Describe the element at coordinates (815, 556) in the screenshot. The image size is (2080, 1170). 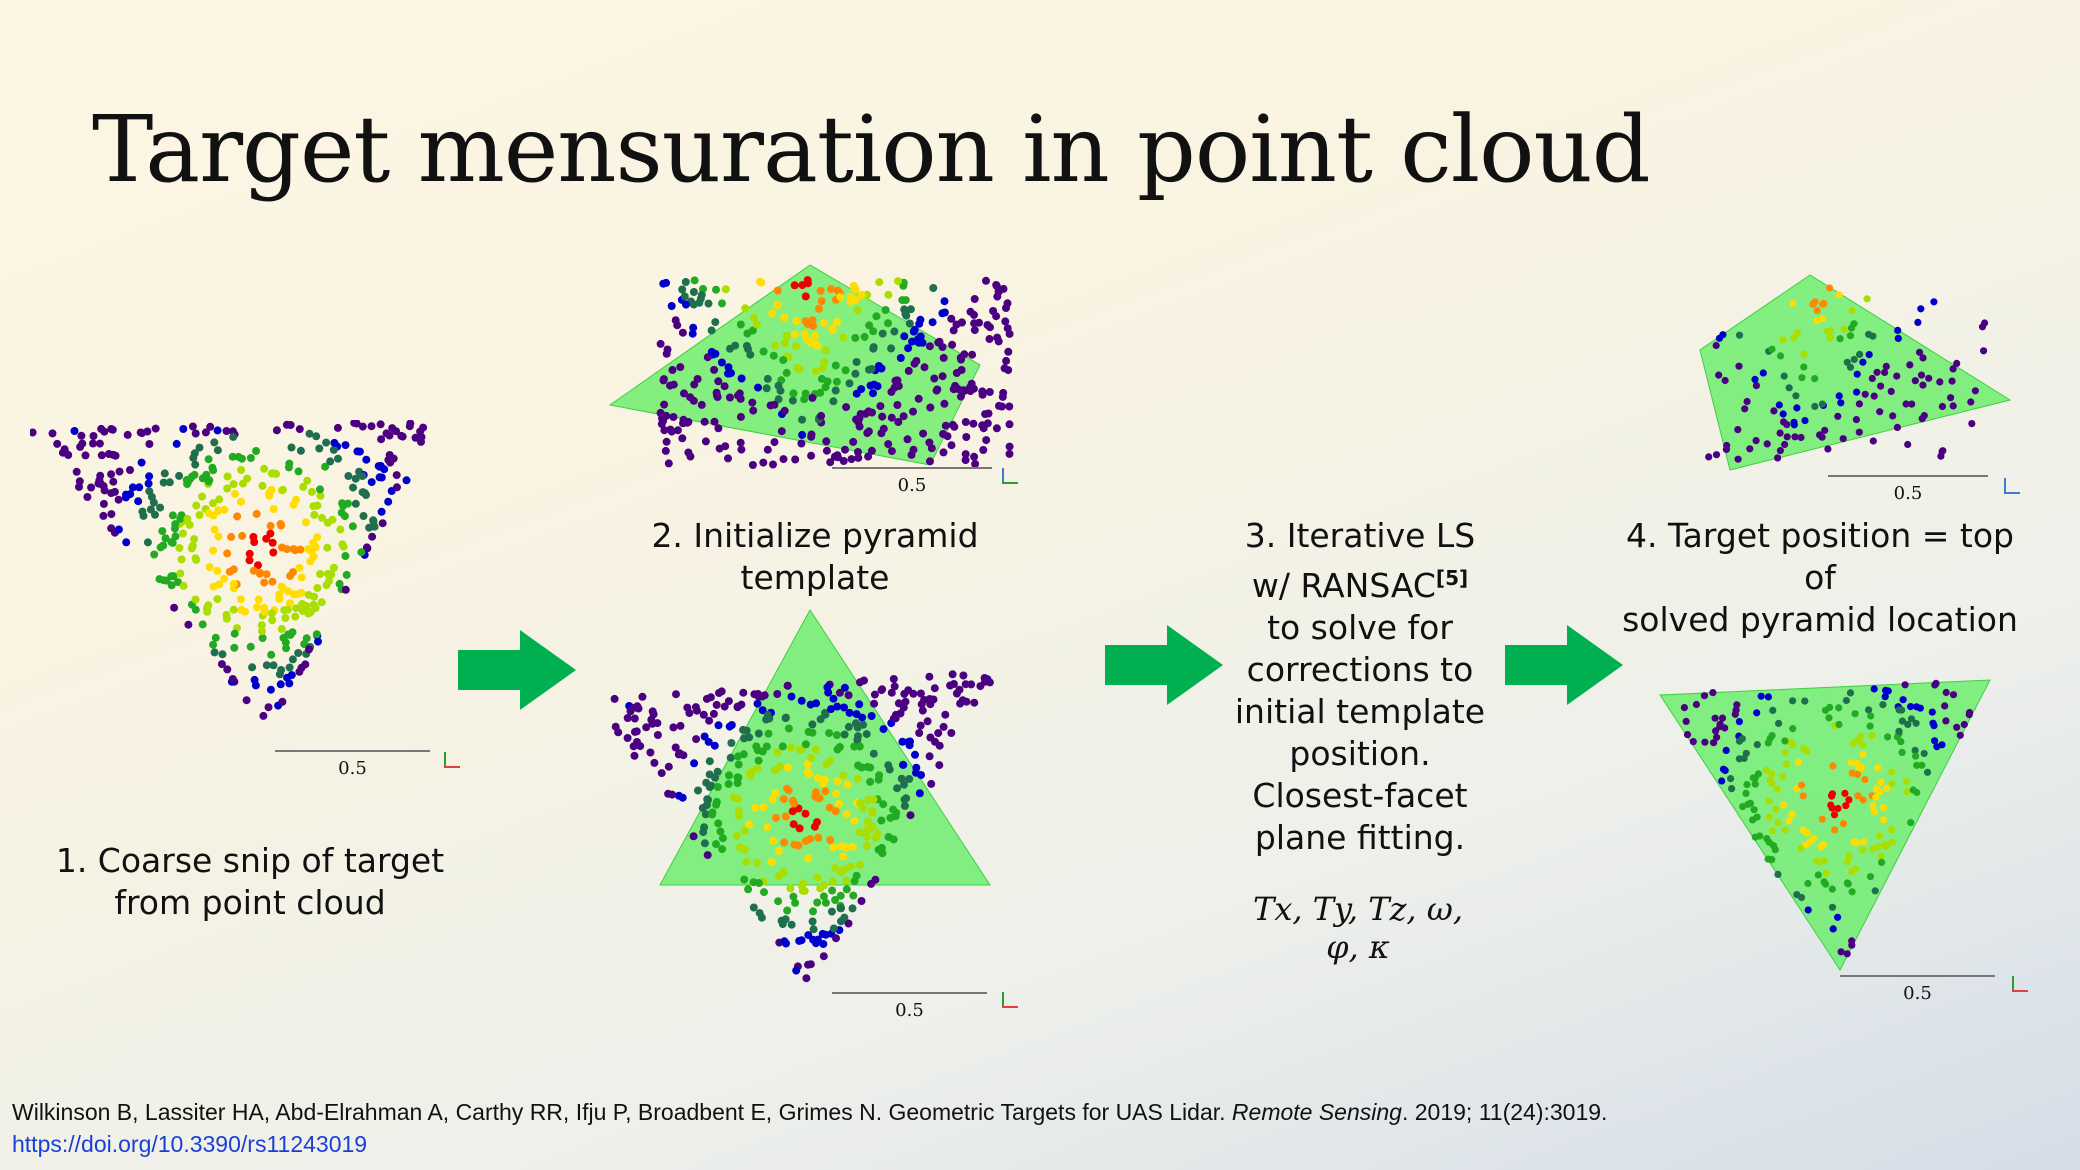
I see `step-2-caption: 2. Initialize pyramid template` at that location.